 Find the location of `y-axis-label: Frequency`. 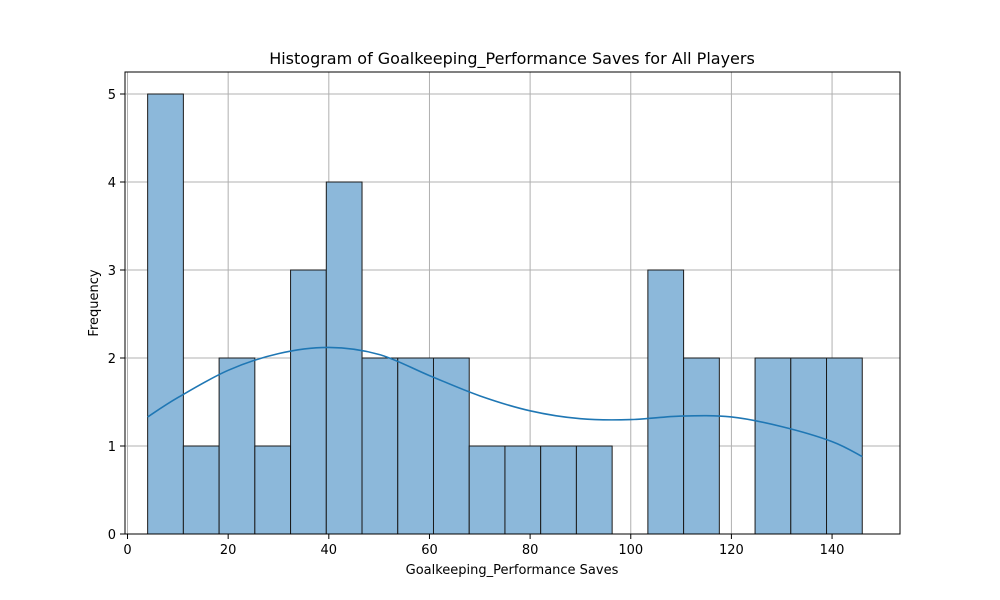

y-axis-label: Frequency is located at coordinates (94, 302).